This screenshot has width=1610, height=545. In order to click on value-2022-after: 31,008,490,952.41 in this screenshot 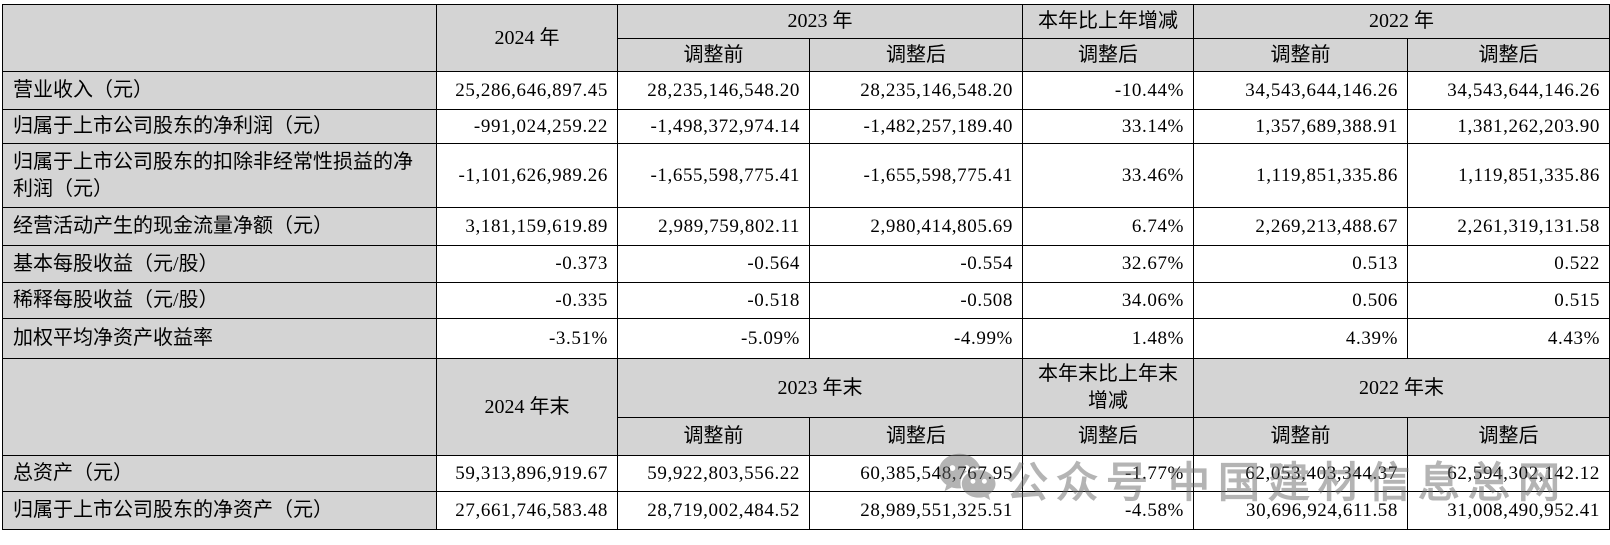, I will do `click(1508, 510)`.